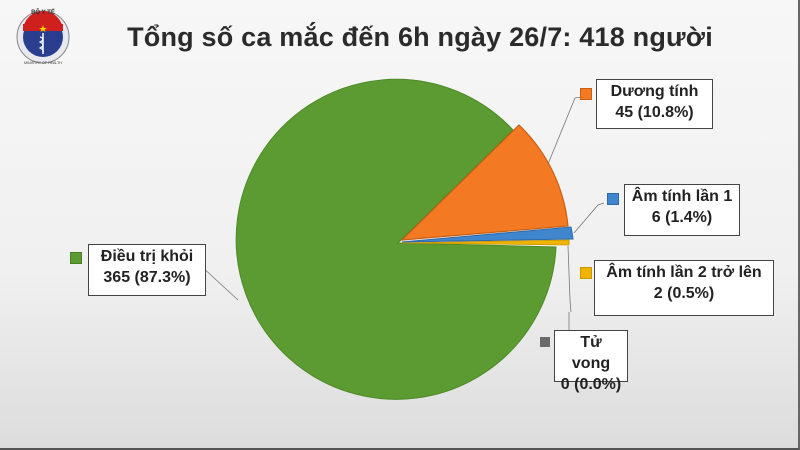 The image size is (800, 450). What do you see at coordinates (43, 12) in the screenshot?
I see `svg-text: BỘ Y TẾ` at bounding box center [43, 12].